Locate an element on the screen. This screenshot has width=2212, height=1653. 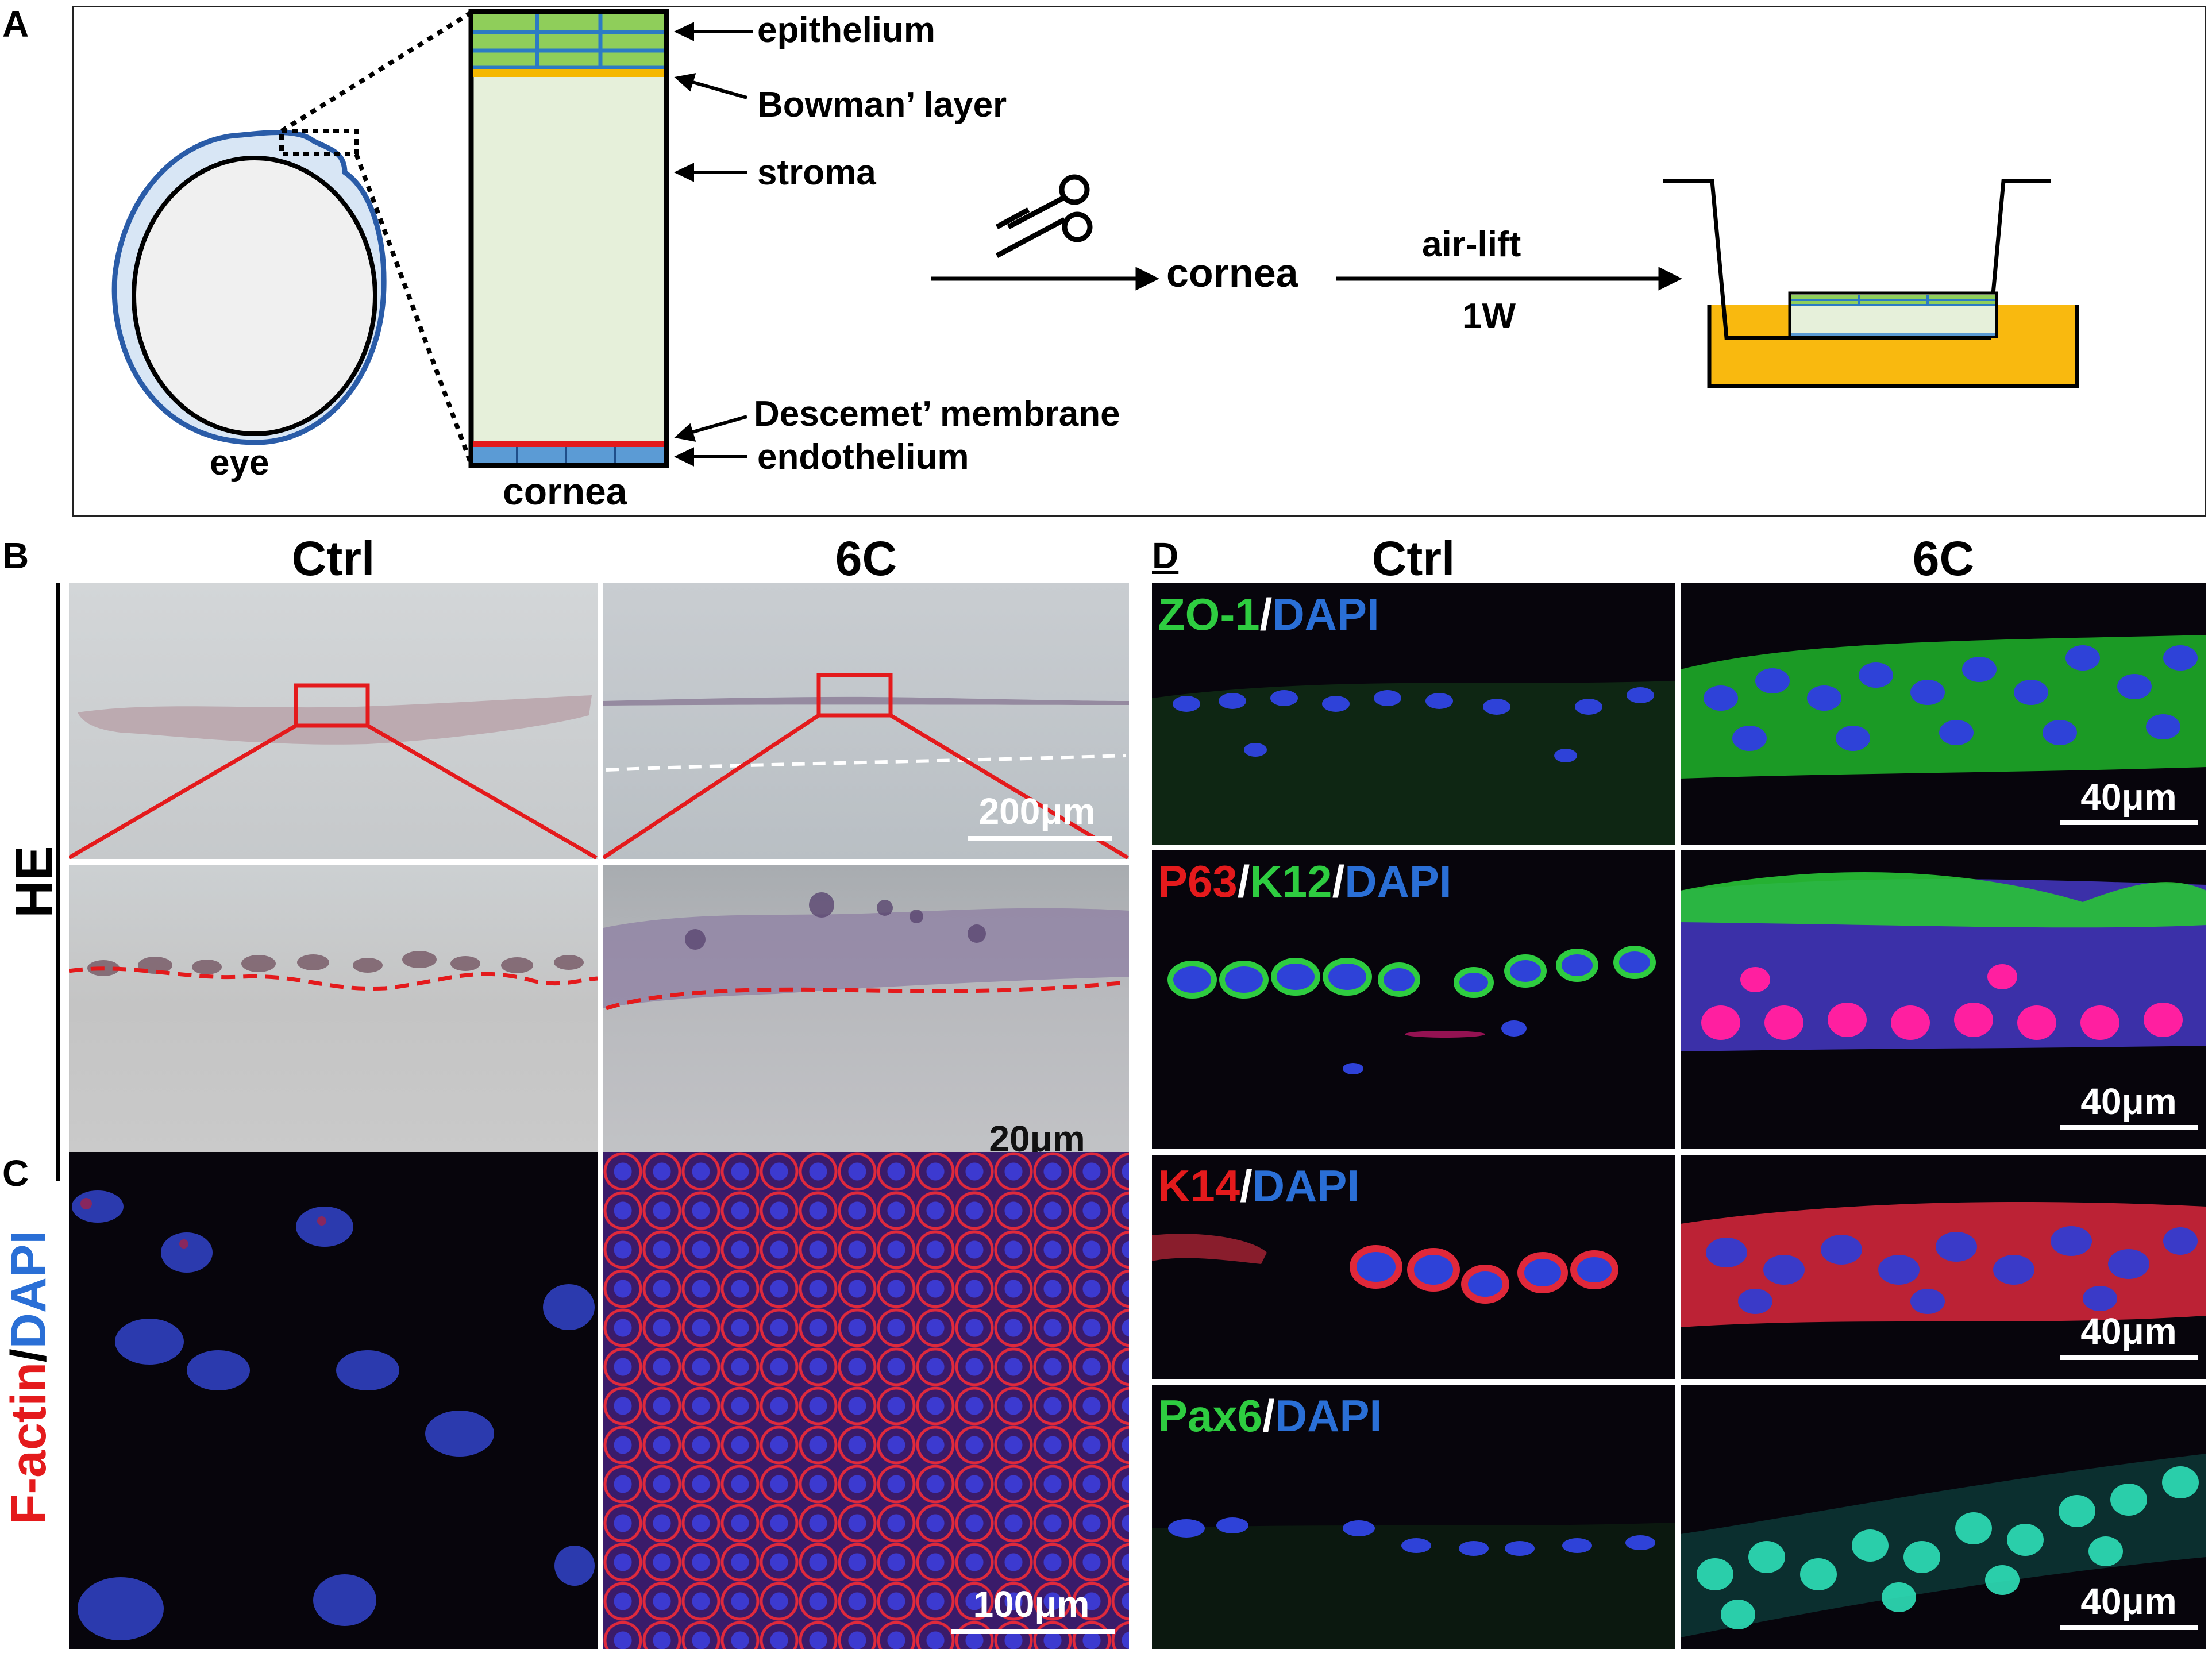
panel-b-col-ctrl: Ctrl is located at coordinates (333, 558).